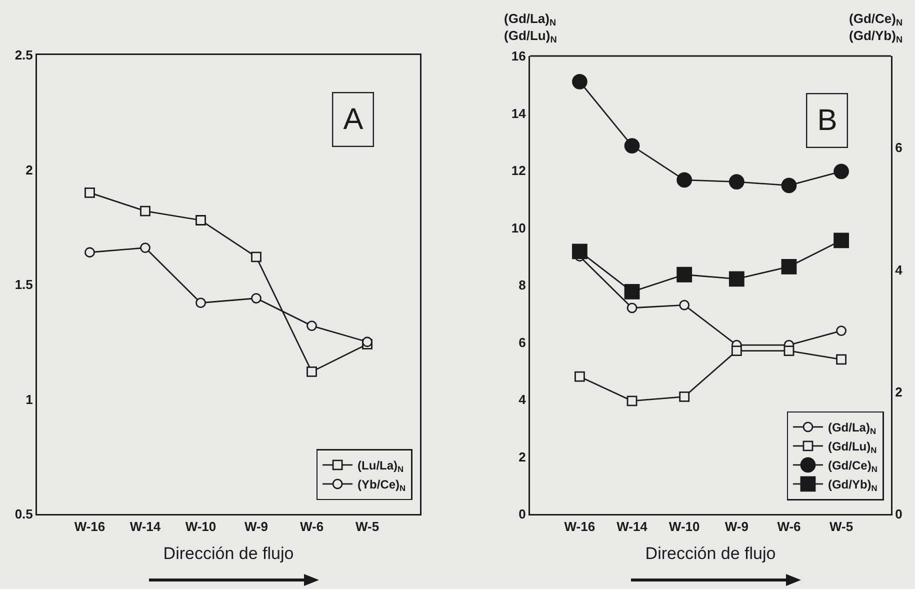 This screenshot has height=589, width=915. Describe the element at coordinates (530, 28) in the screenshot. I see `y-axis-title: (Gd/La)$_{N}$ (Gd/Lu)$_{N}$` at that location.